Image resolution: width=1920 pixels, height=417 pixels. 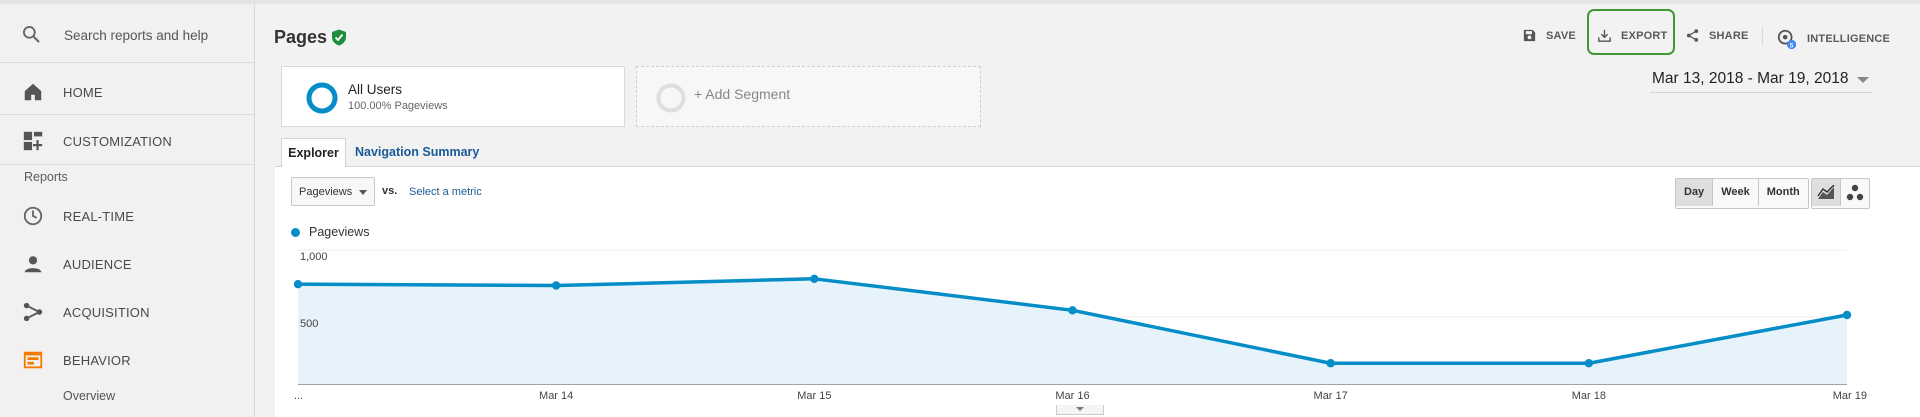 What do you see at coordinates (671, 98) in the screenshot?
I see `empty-ring-icon` at bounding box center [671, 98].